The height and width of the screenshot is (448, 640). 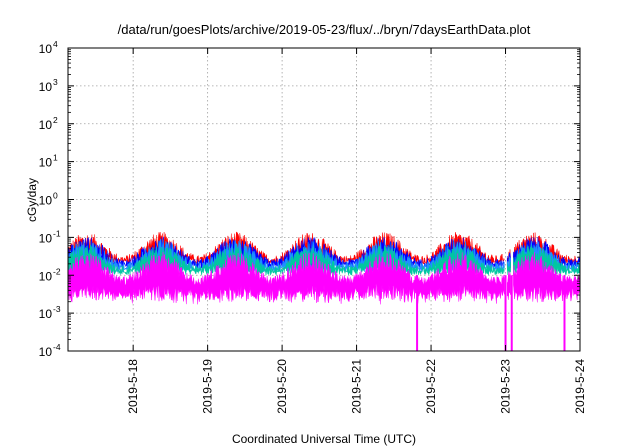 What do you see at coordinates (55, 158) in the screenshot?
I see `y-tick-exponent: 1` at bounding box center [55, 158].